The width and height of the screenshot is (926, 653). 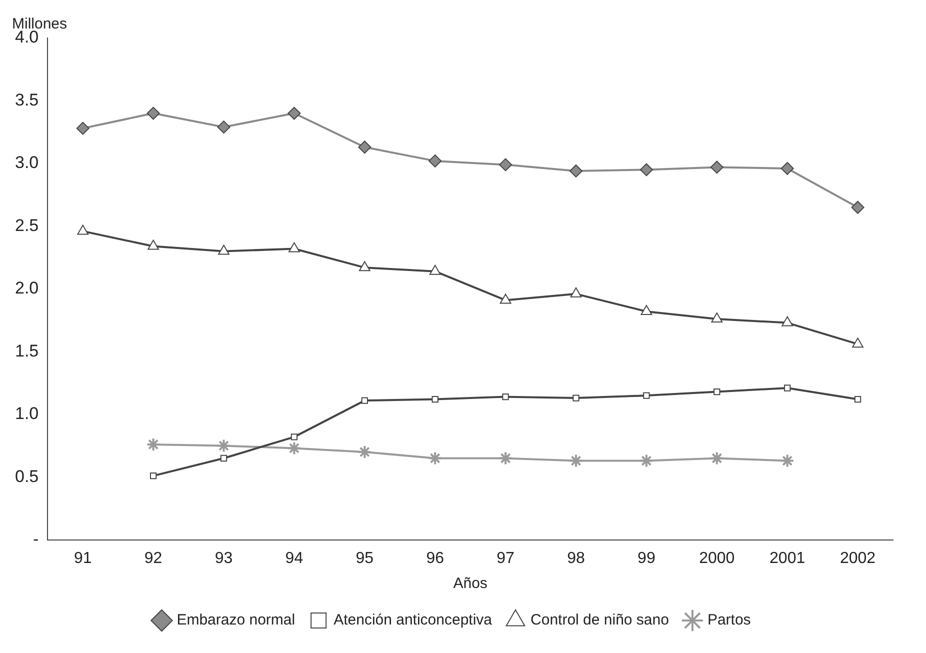 What do you see at coordinates (223, 558) in the screenshot?
I see `x-tick-label: 93` at bounding box center [223, 558].